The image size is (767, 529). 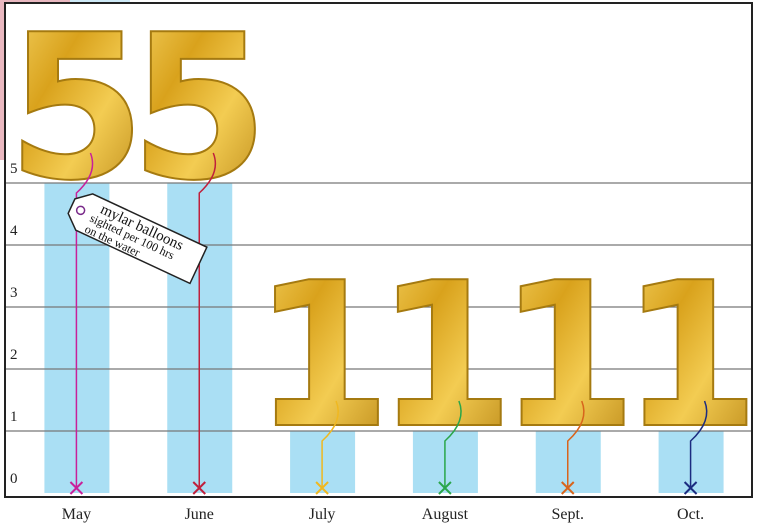 What do you see at coordinates (14, 417) in the screenshot?
I see `y-tick-label: 1` at bounding box center [14, 417].